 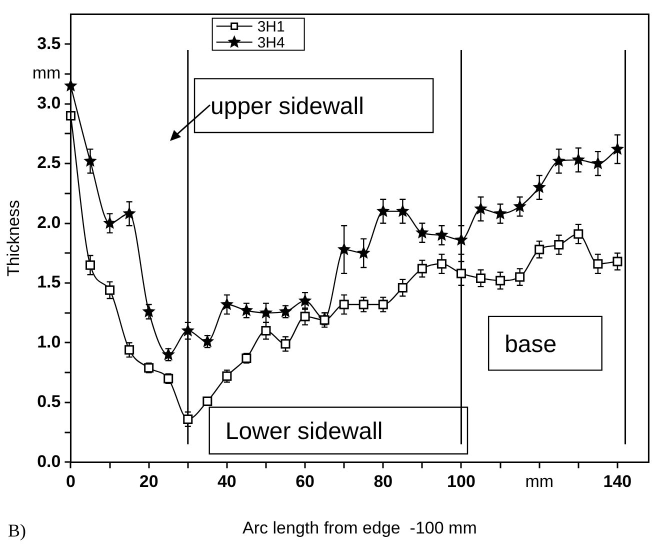 What do you see at coordinates (49, 43) in the screenshot?
I see `y-tick-label: 3.5` at bounding box center [49, 43].